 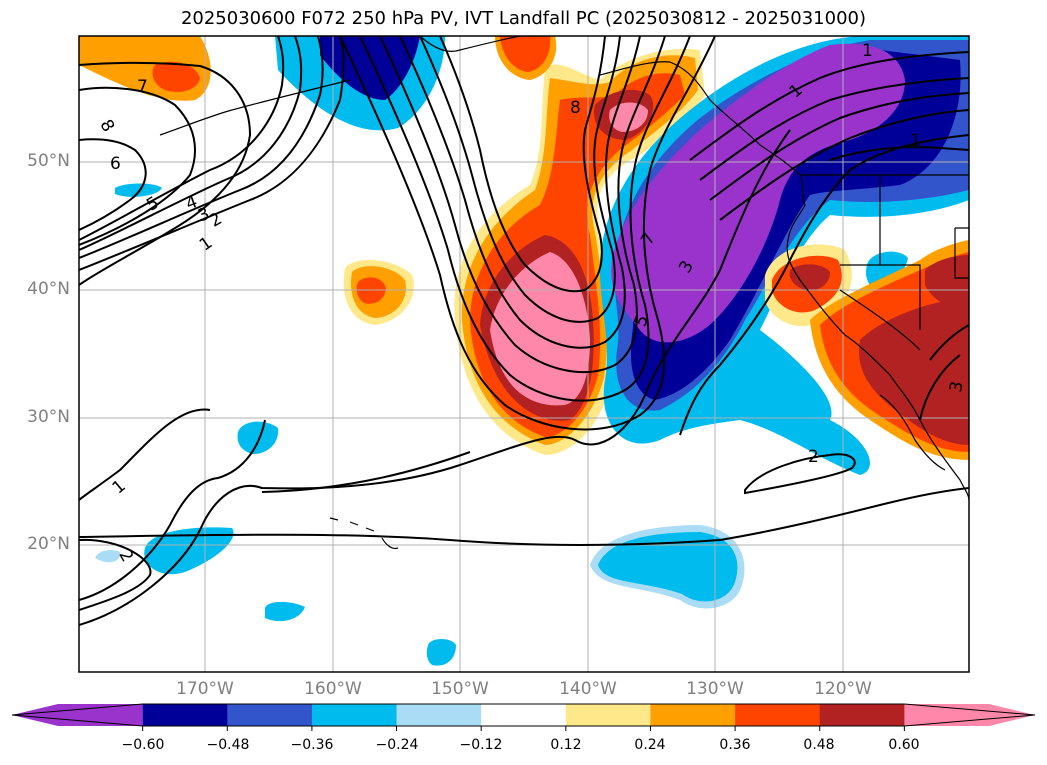 What do you see at coordinates (819, 745) in the screenshot?
I see `colorbar-tick-label: 0.48` at bounding box center [819, 745].